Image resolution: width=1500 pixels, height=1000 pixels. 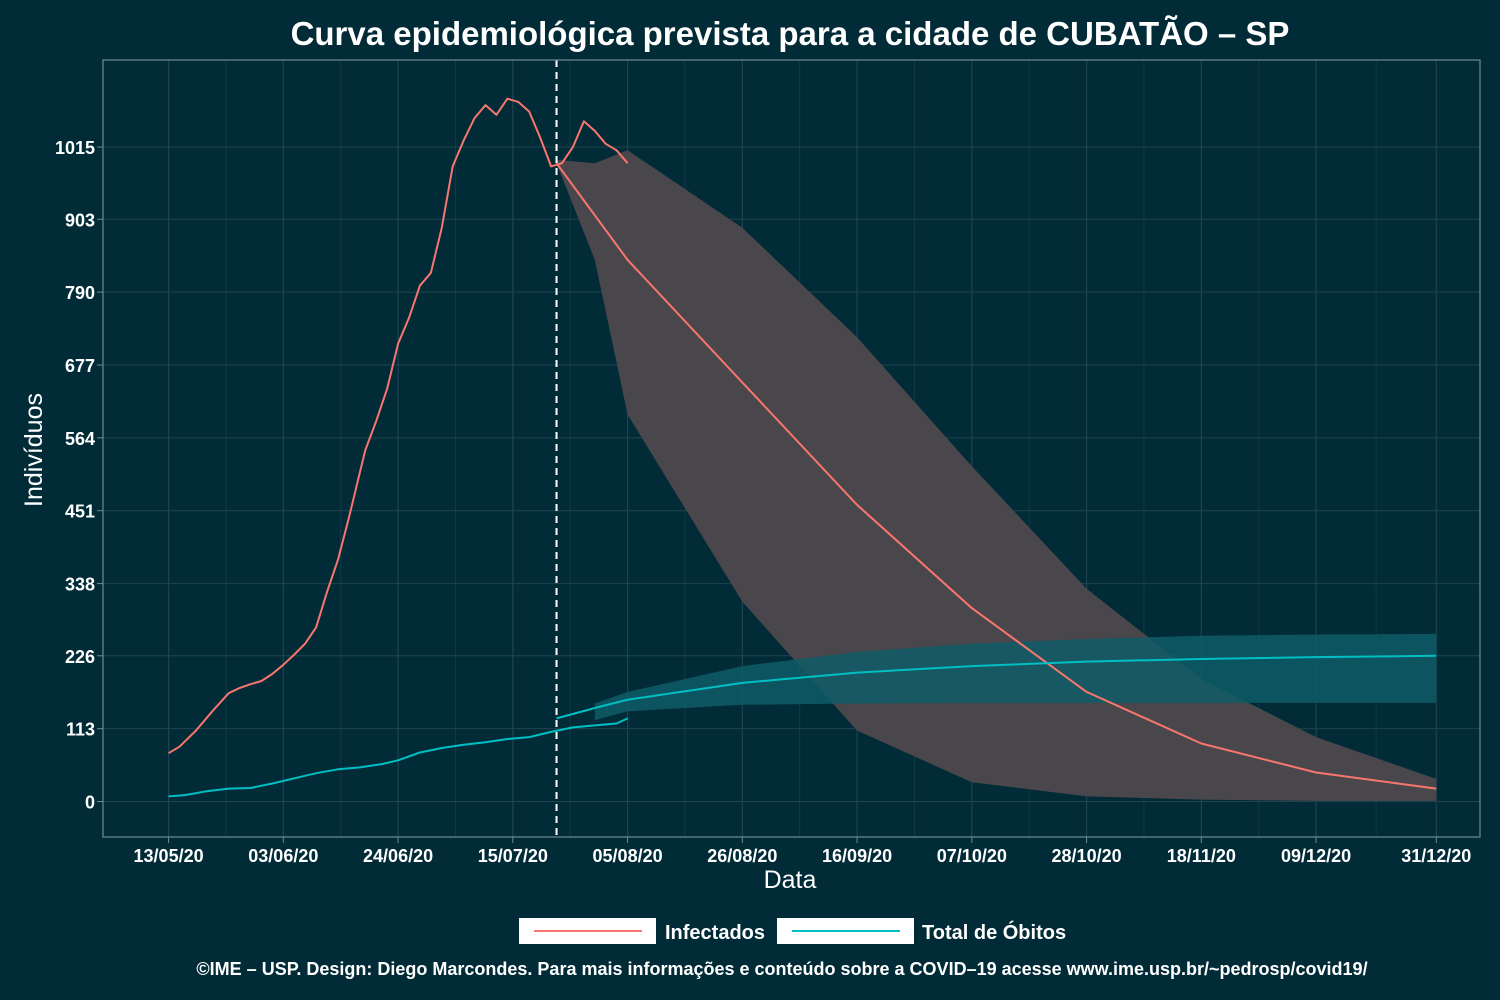 I want to click on y-tick-label: 790, so click(x=80, y=293).